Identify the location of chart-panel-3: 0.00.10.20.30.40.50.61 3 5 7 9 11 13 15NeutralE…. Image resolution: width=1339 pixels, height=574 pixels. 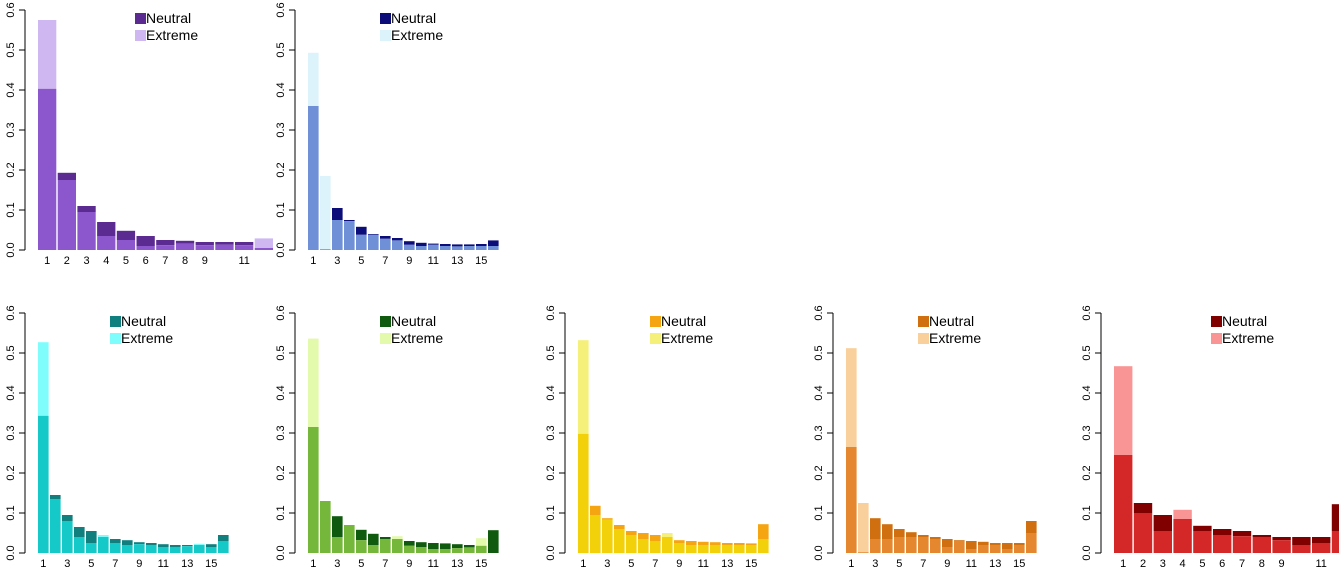
(117, 437).